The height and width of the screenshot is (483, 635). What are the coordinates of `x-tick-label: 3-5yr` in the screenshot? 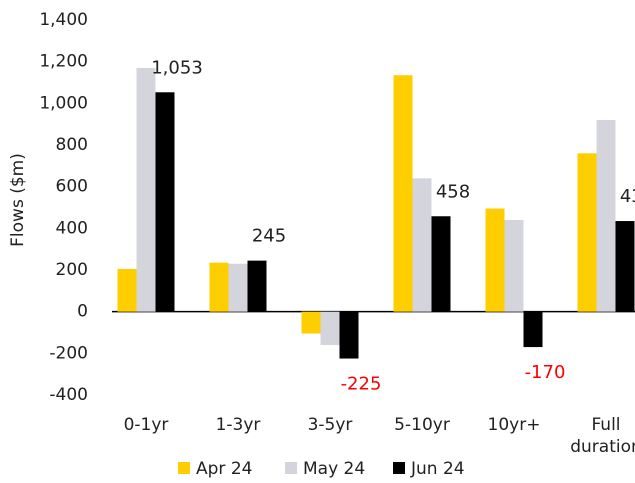 It's located at (330, 425).